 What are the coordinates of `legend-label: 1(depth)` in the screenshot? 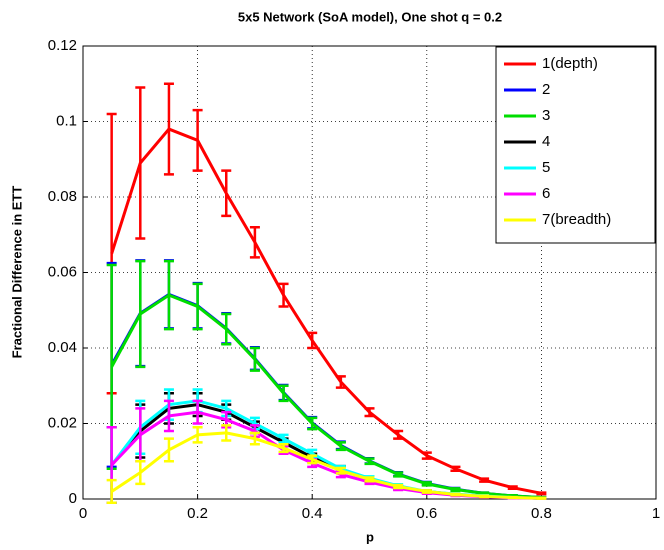 It's located at (570, 63).